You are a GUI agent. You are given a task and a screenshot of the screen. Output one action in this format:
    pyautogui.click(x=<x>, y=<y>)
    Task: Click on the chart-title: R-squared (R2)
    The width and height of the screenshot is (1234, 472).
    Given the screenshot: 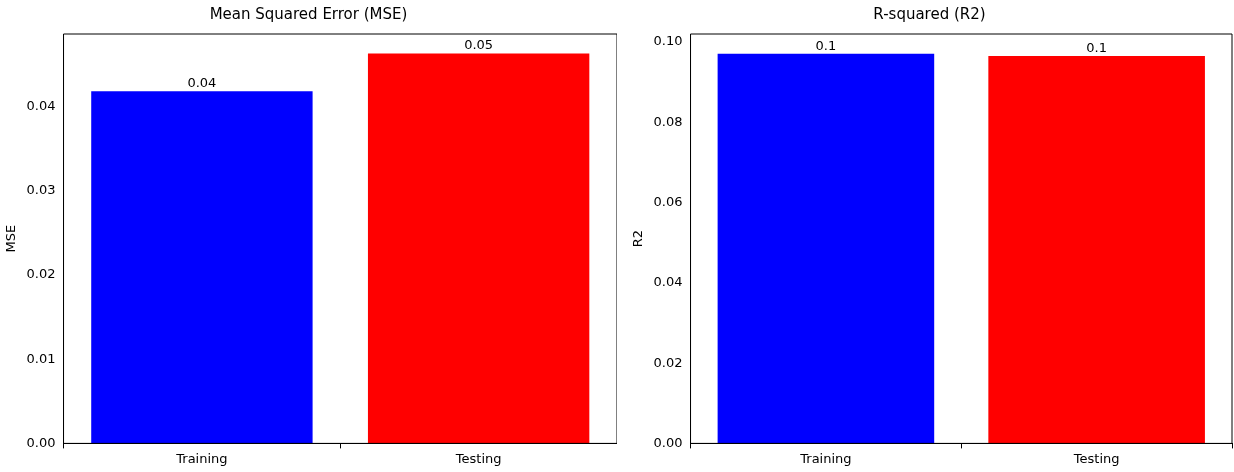 What is the action you would take?
    pyautogui.click(x=929, y=13)
    